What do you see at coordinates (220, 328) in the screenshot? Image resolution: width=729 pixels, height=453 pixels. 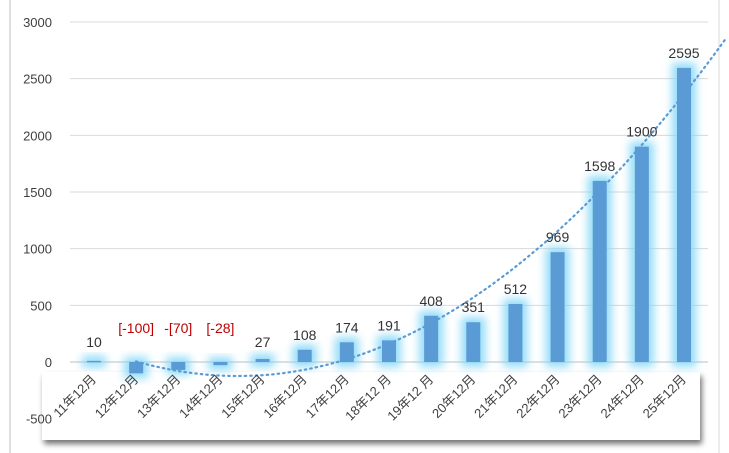 I see `data-label: [-28]` at bounding box center [220, 328].